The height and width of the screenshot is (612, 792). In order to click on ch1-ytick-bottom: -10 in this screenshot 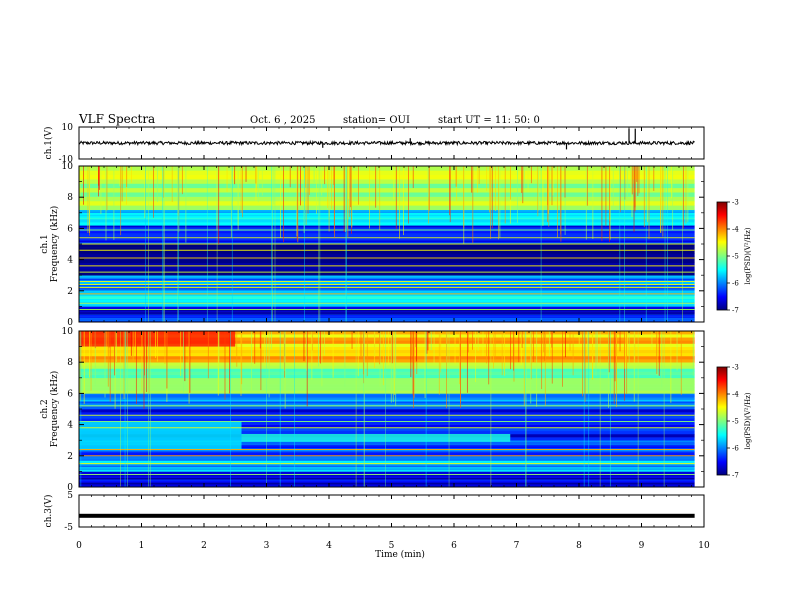, I will do `click(66, 160)`.